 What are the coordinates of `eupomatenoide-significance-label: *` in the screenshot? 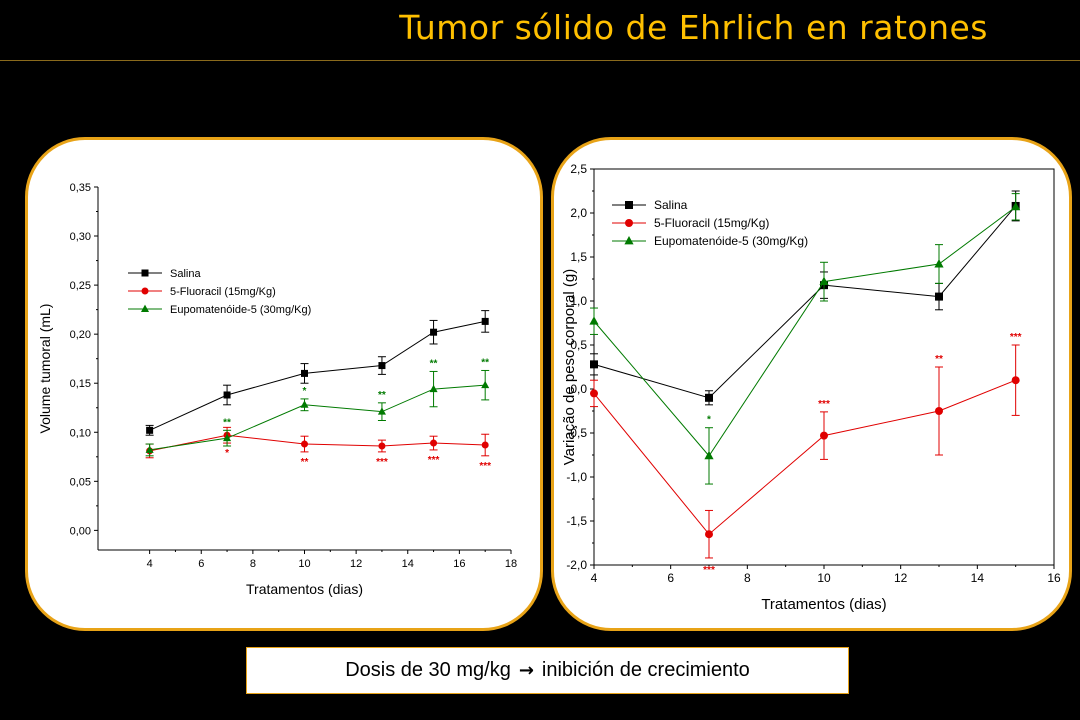 It's located at (305, 391).